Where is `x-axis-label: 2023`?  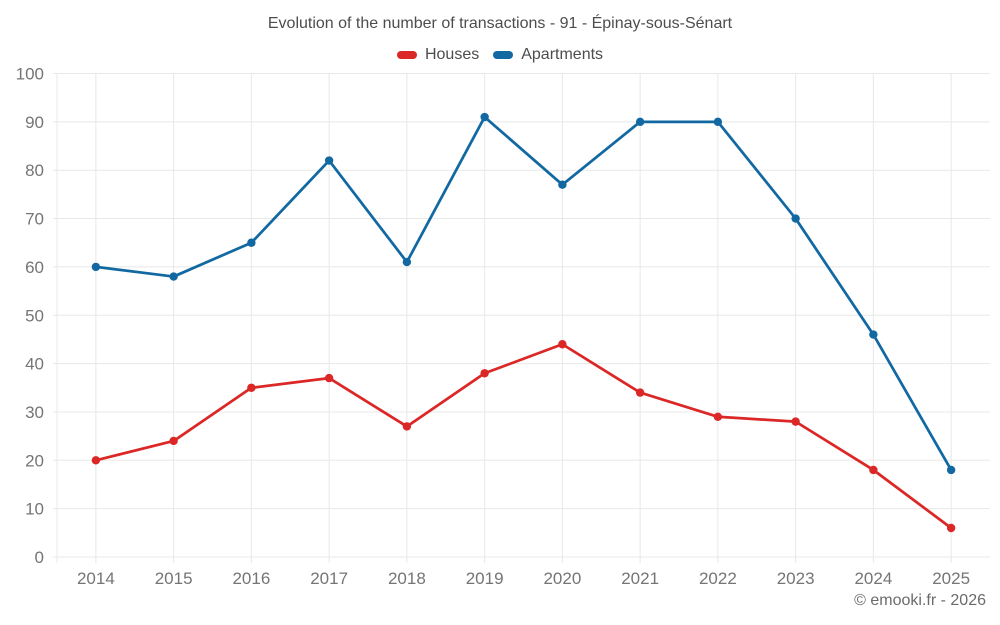 x-axis-label: 2023 is located at coordinates (796, 578).